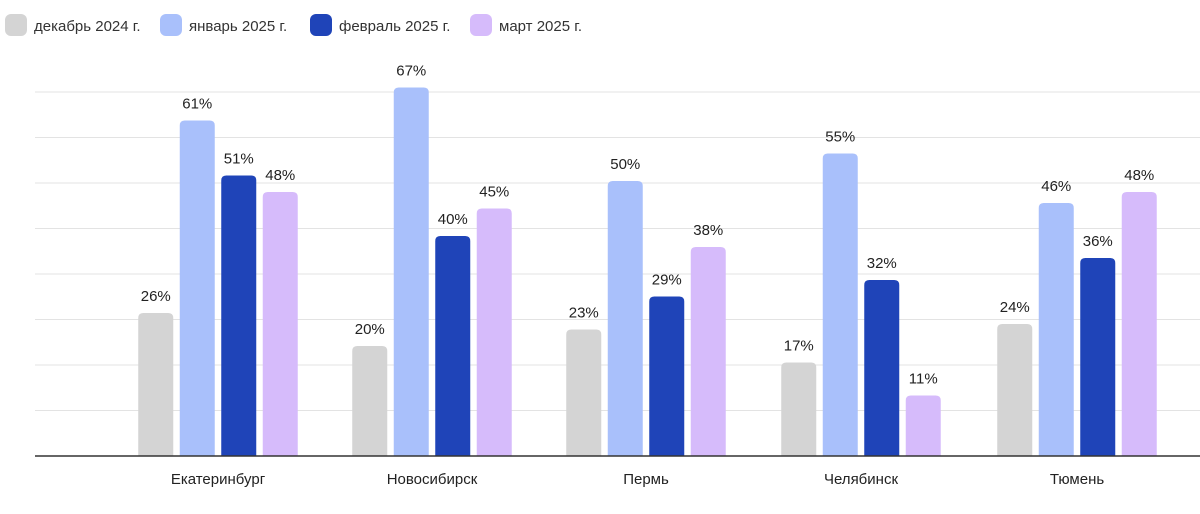 The image size is (1200, 514). What do you see at coordinates (239, 159) in the screenshot?
I see `data-label: 51%` at bounding box center [239, 159].